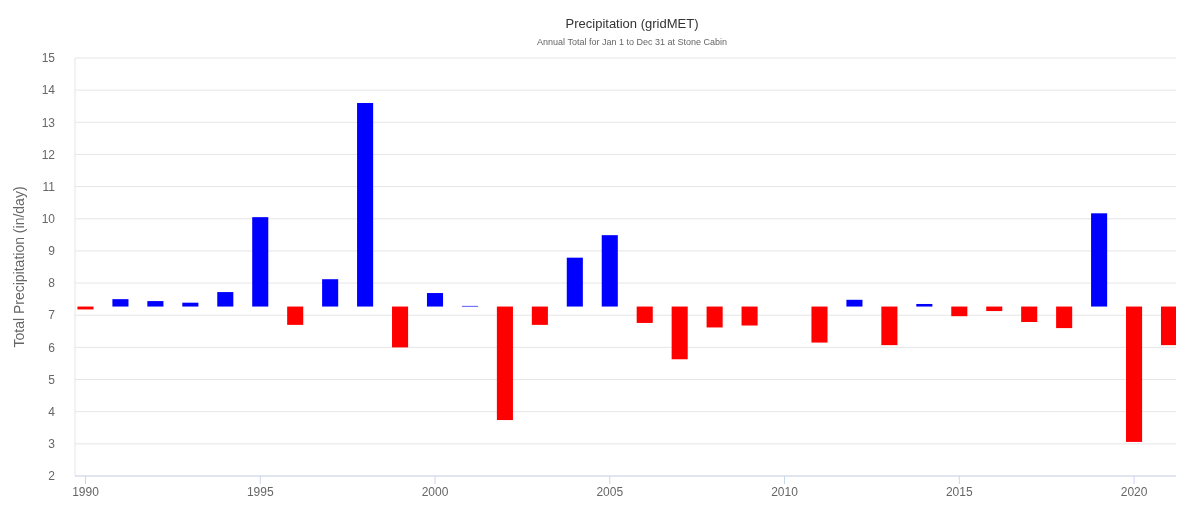  Describe the element at coordinates (52, 444) in the screenshot. I see `y-tick-label: 3` at that location.